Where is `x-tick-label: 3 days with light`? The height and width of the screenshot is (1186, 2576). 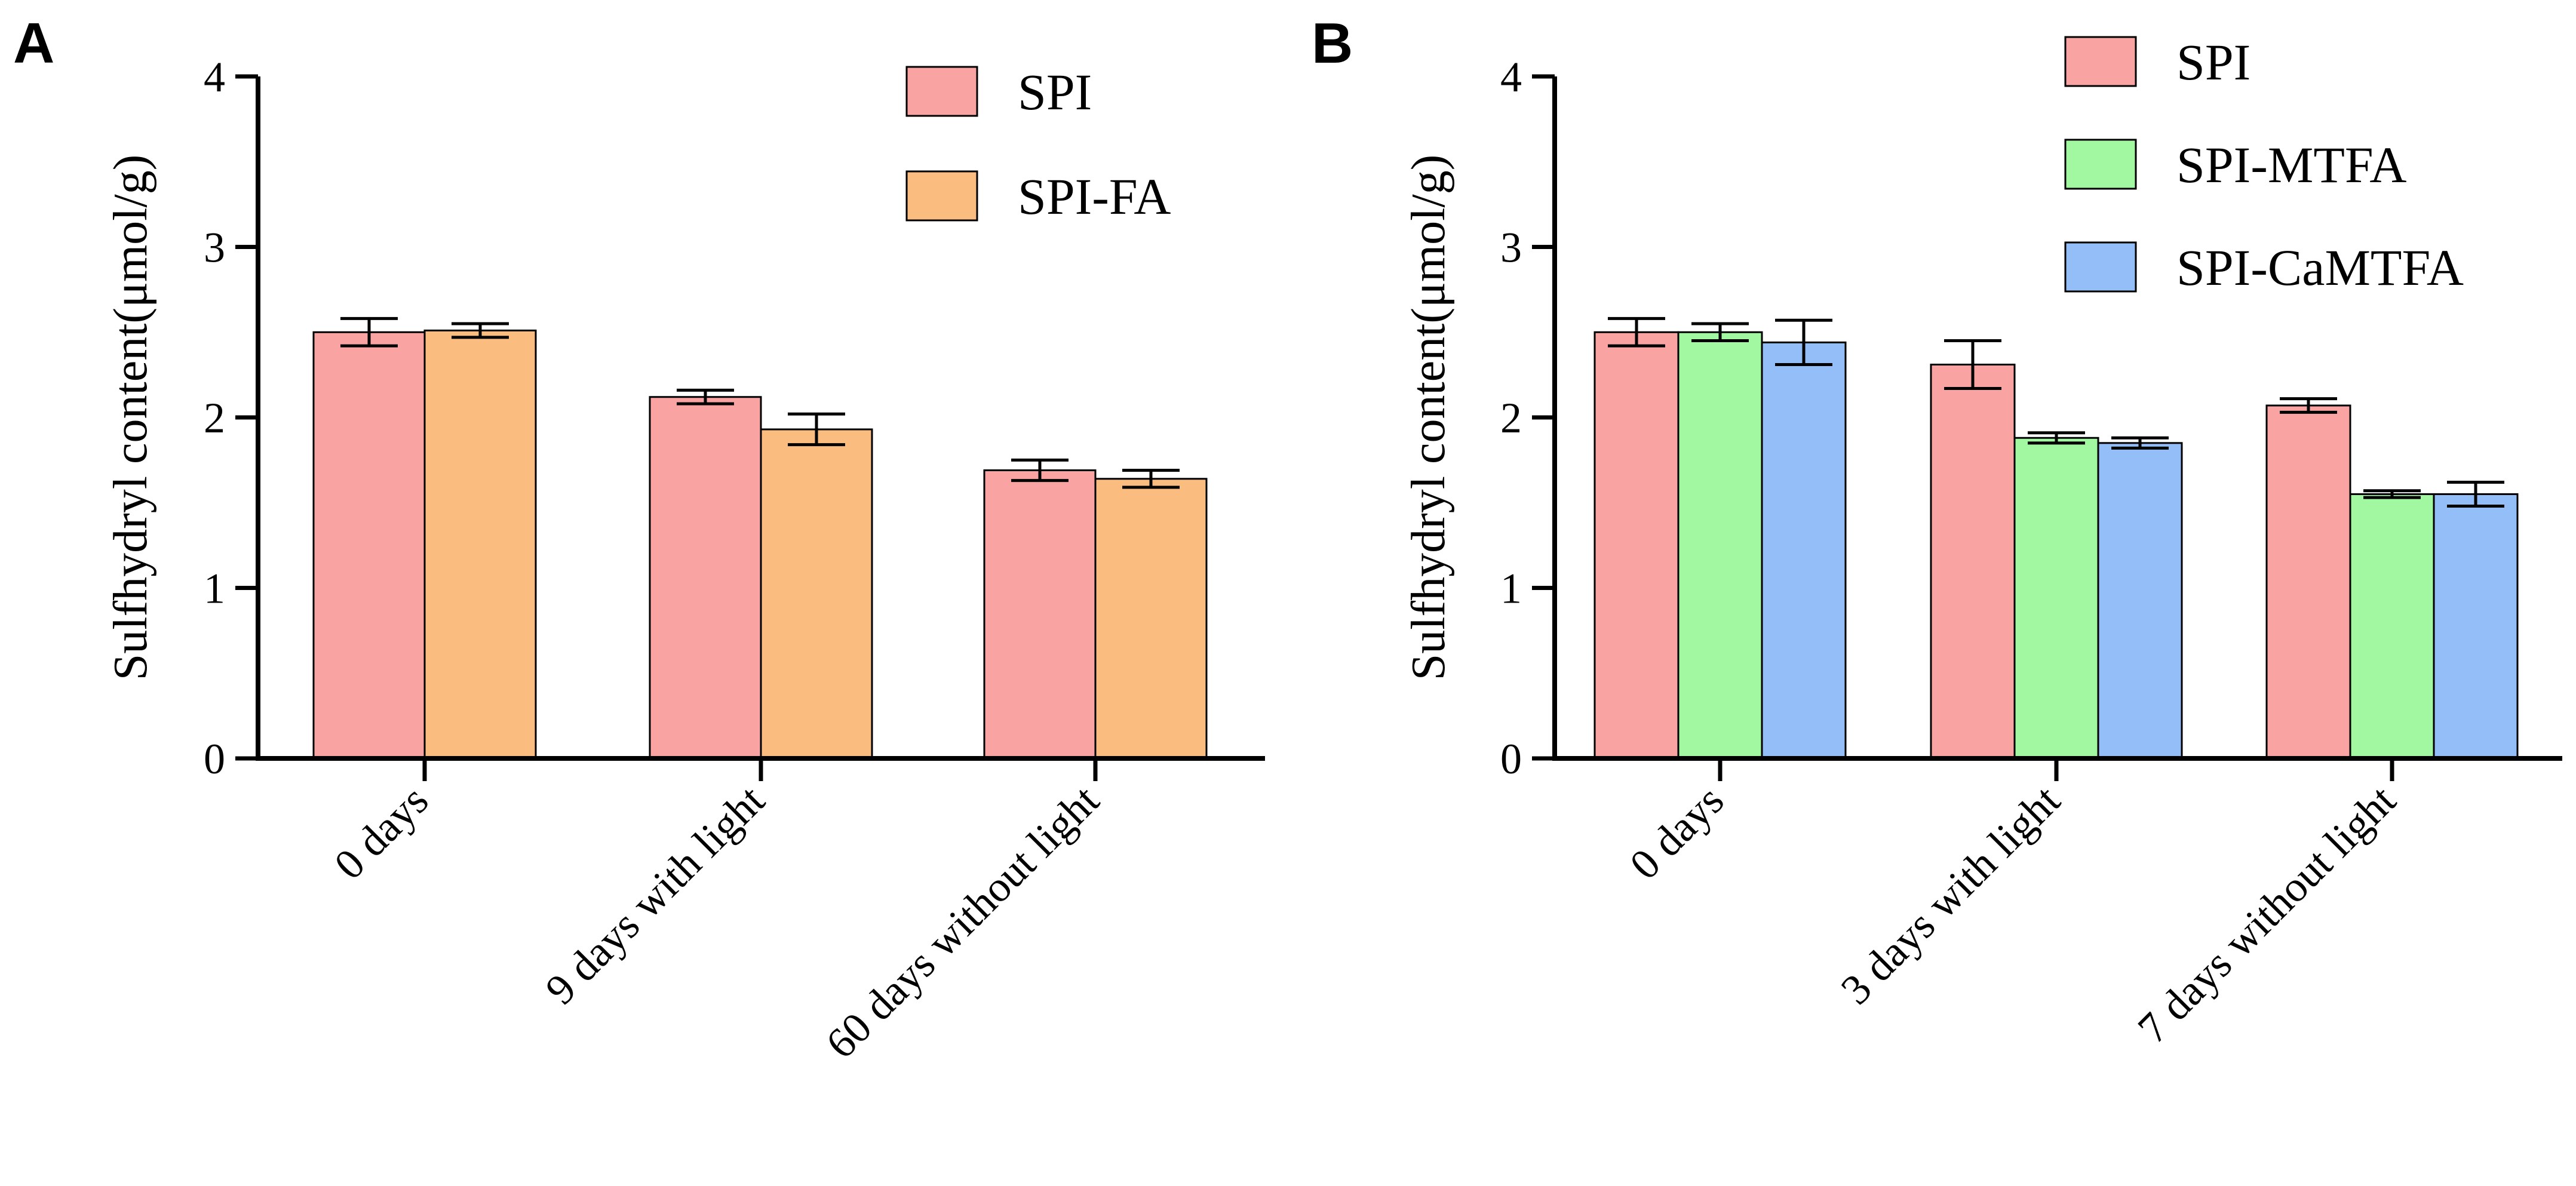 x-tick-label: 3 days with light is located at coordinates (1950, 894).